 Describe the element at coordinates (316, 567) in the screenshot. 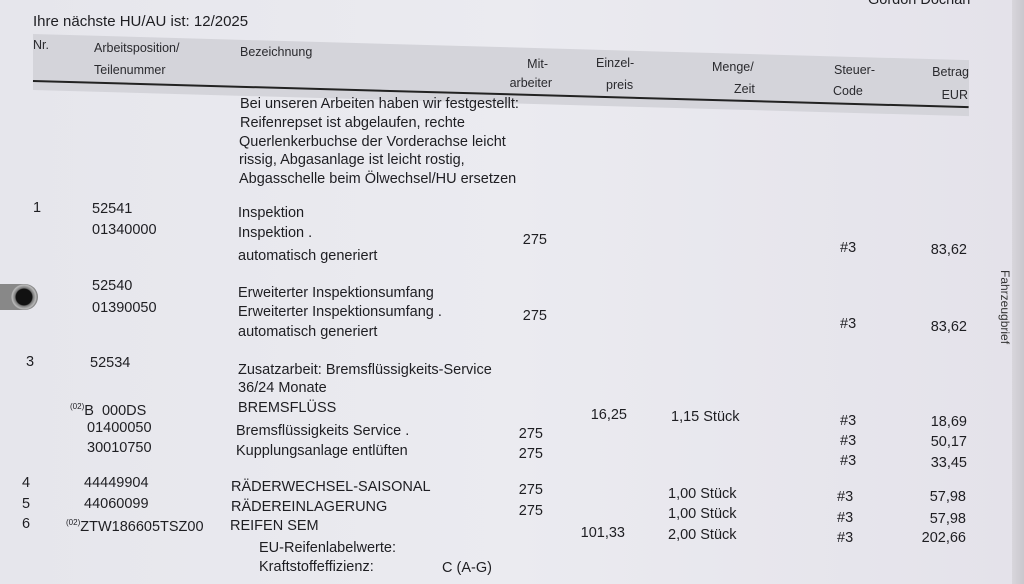

I see `fuel-efficiency-label: Kraftstoffeffizienz:` at that location.